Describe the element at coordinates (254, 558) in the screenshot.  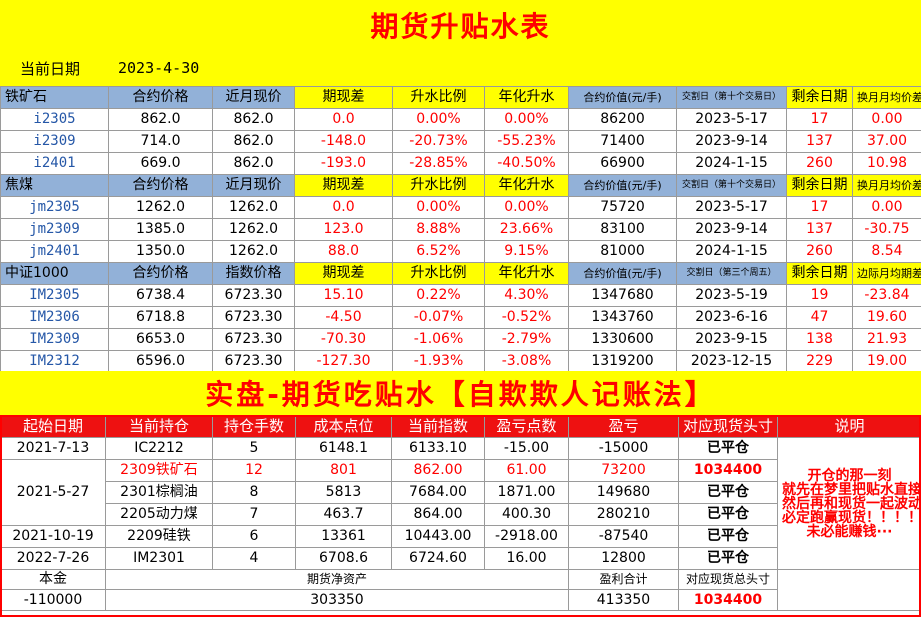
I see `cell-lots: 4` at that location.